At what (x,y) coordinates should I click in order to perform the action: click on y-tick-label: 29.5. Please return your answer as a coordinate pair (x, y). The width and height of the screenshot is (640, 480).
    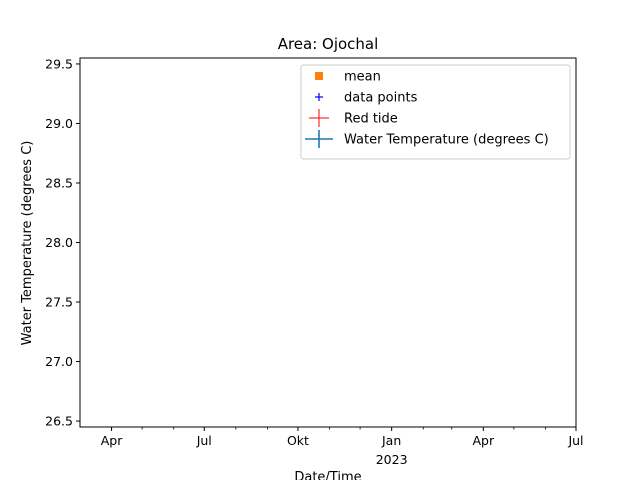
    Looking at the image, I should click on (59, 63).